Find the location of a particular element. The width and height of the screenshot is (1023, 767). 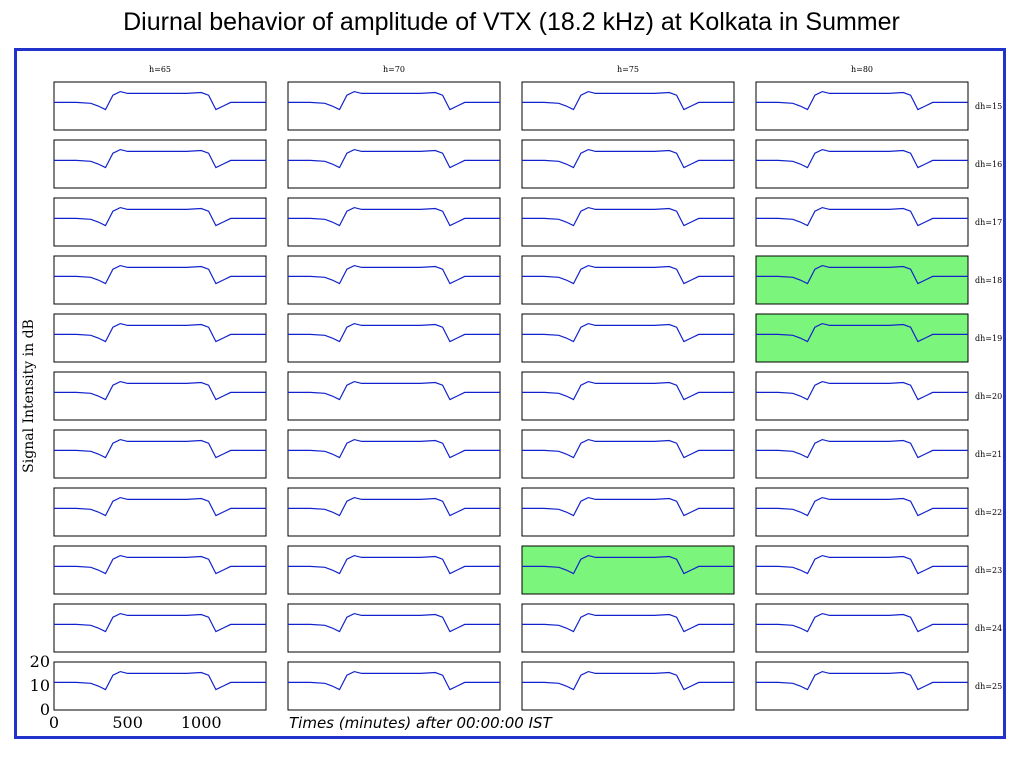

x-axis-label: Times (minutes) after 00:00:00 IST is located at coordinates (421, 723).